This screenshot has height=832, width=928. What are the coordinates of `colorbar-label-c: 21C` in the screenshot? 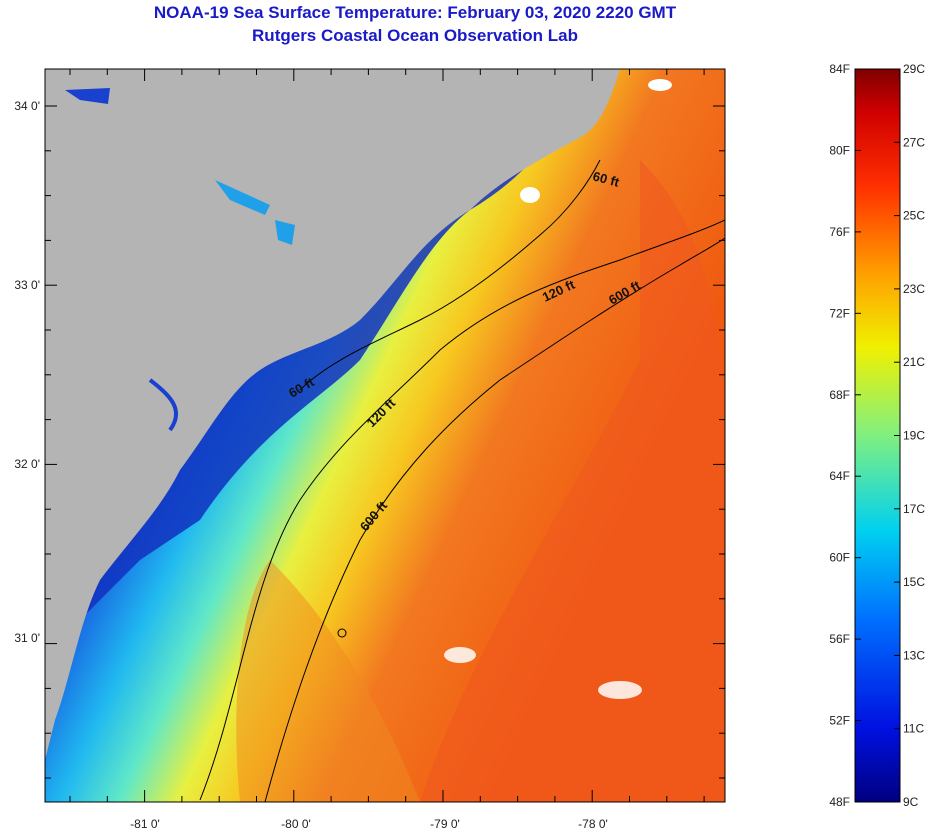 It's located at (914, 362).